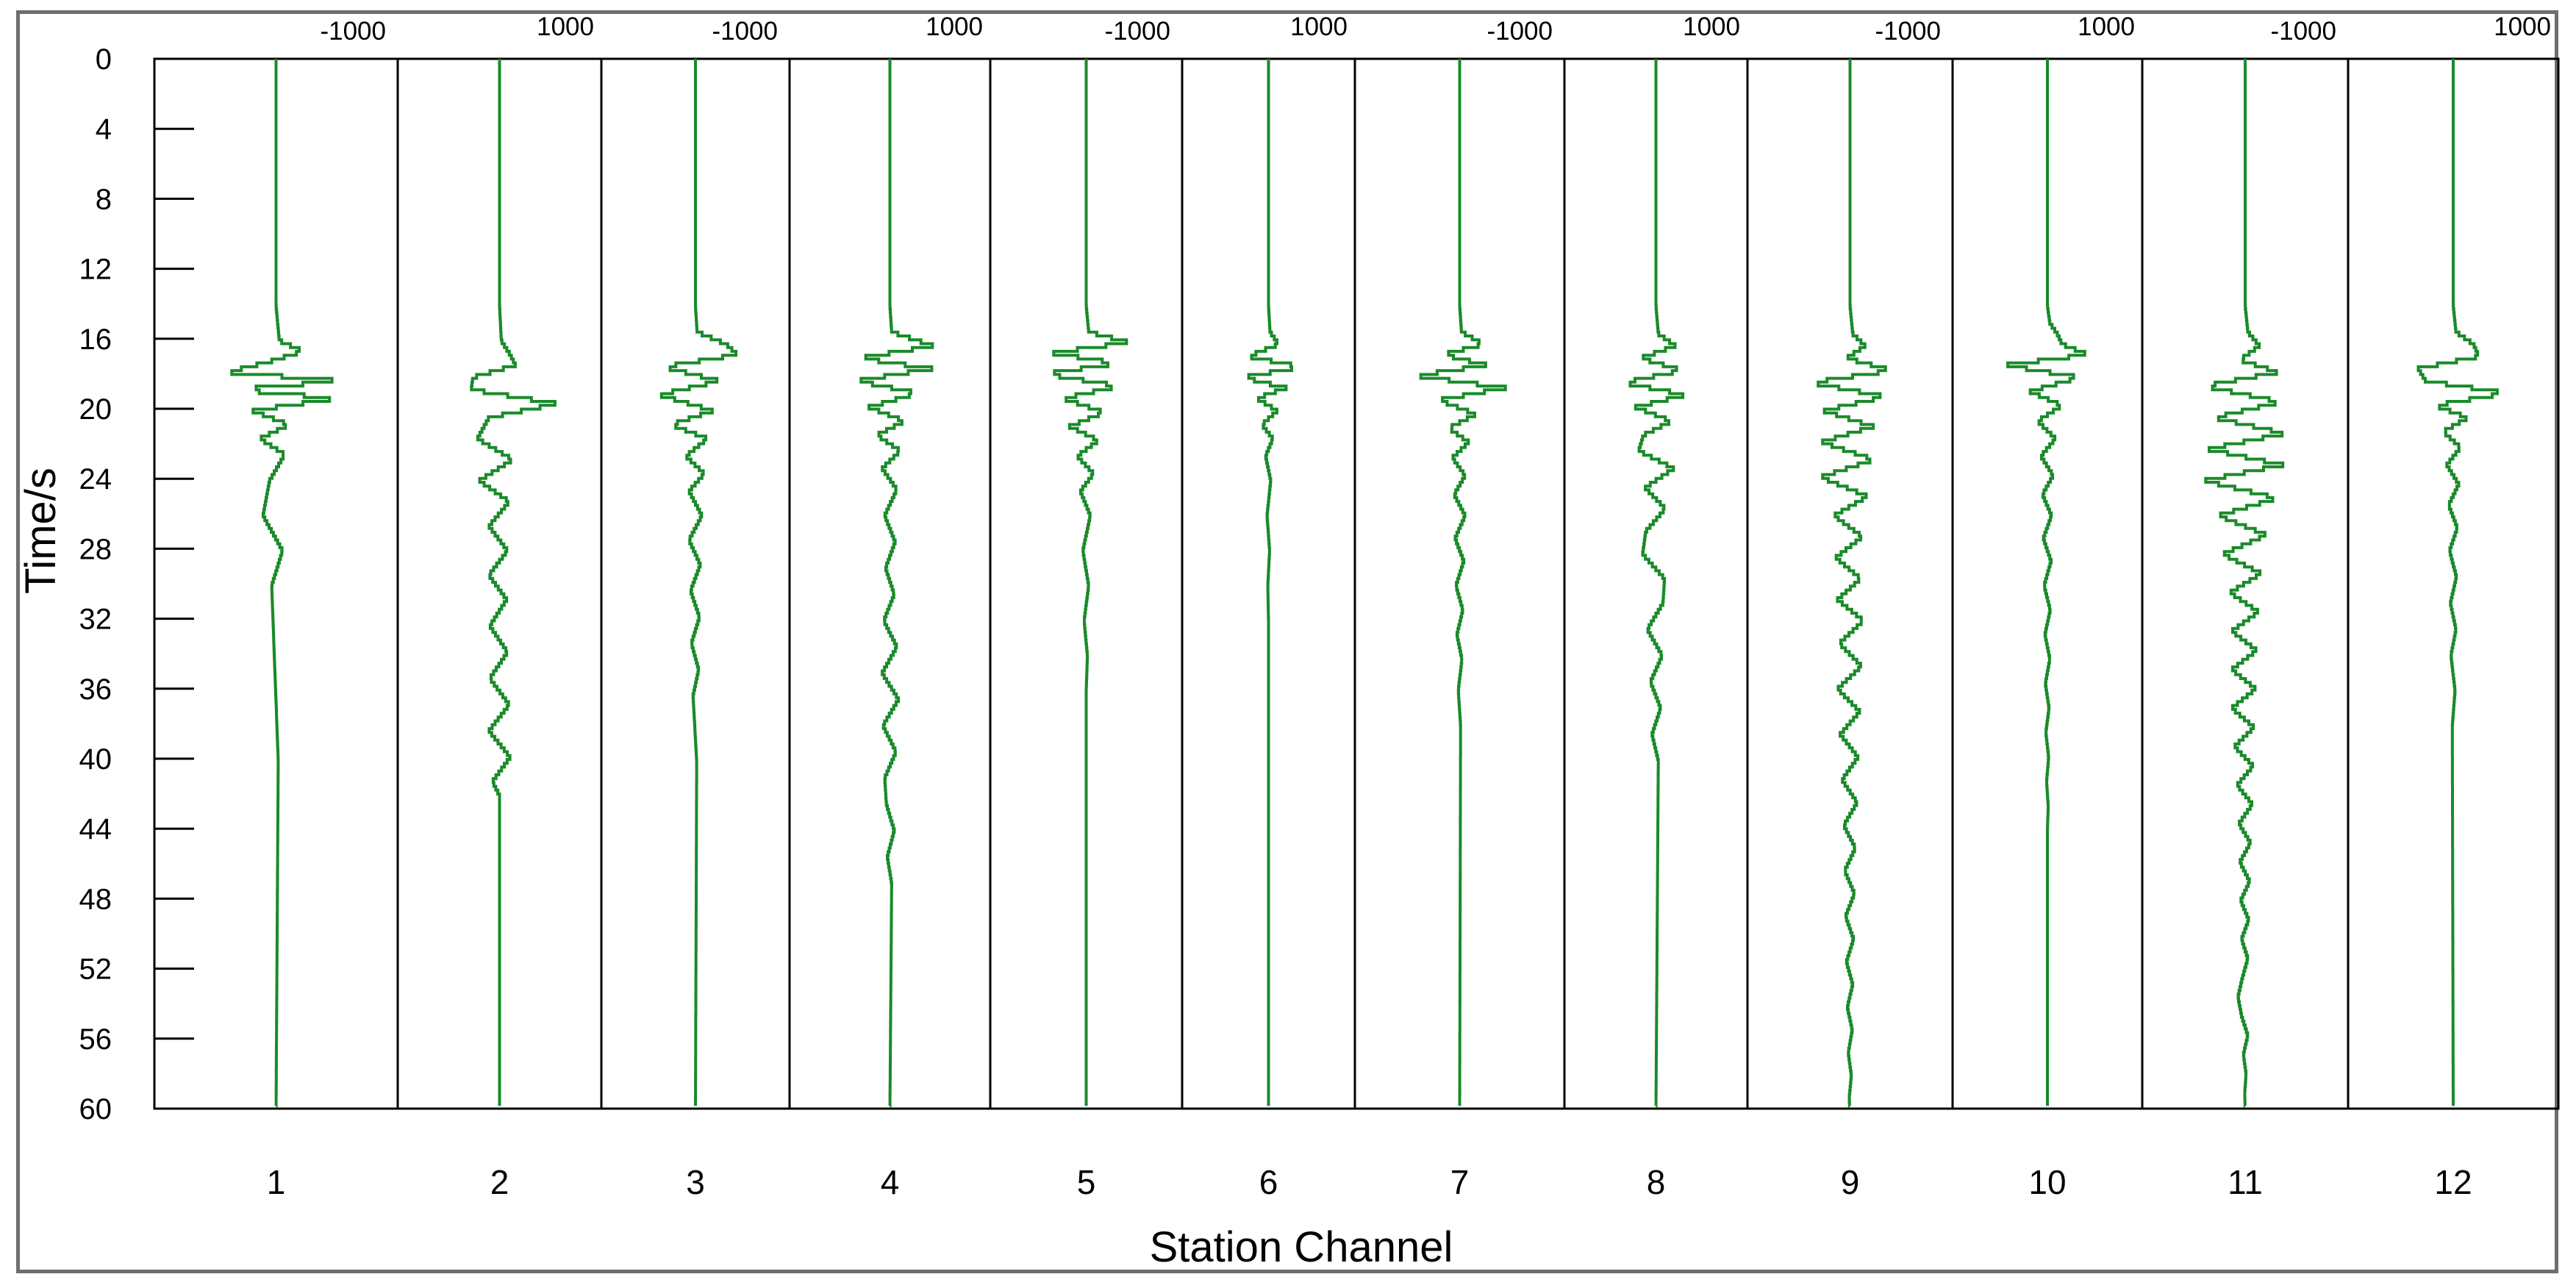 This screenshot has height=1288, width=2576. I want to click on y-tick-label: 0, so click(104, 60).